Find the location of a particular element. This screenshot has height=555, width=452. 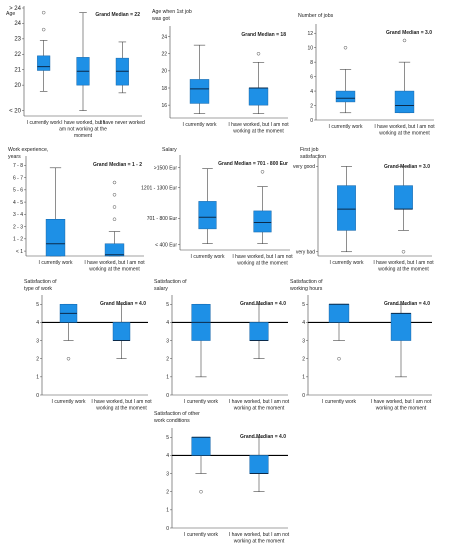

y-tick-label: 2 - 3 is located at coordinates (18, 227).